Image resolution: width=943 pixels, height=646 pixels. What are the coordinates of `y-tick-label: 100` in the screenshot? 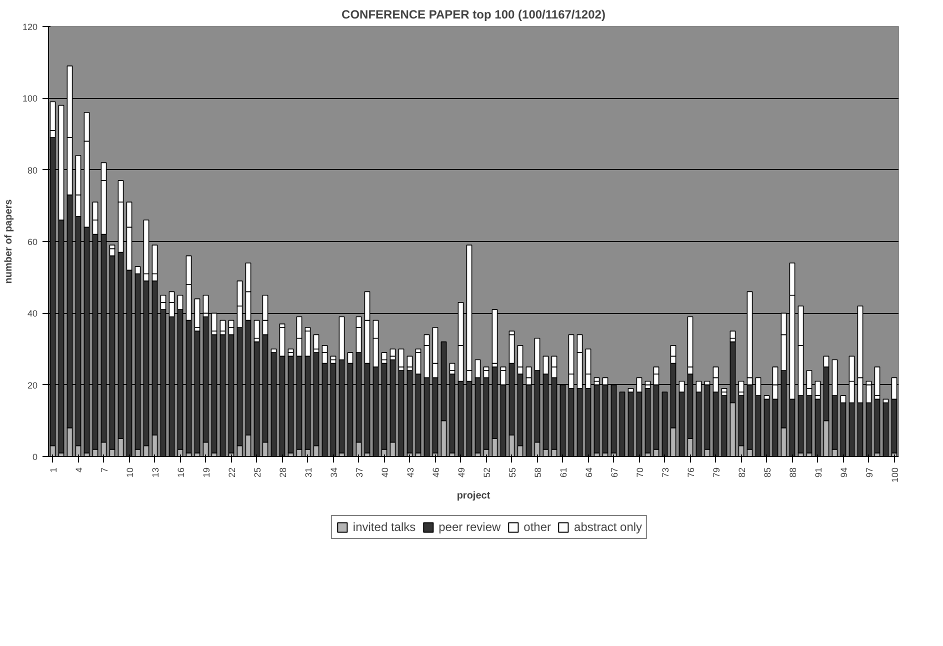 It's located at (30, 99).